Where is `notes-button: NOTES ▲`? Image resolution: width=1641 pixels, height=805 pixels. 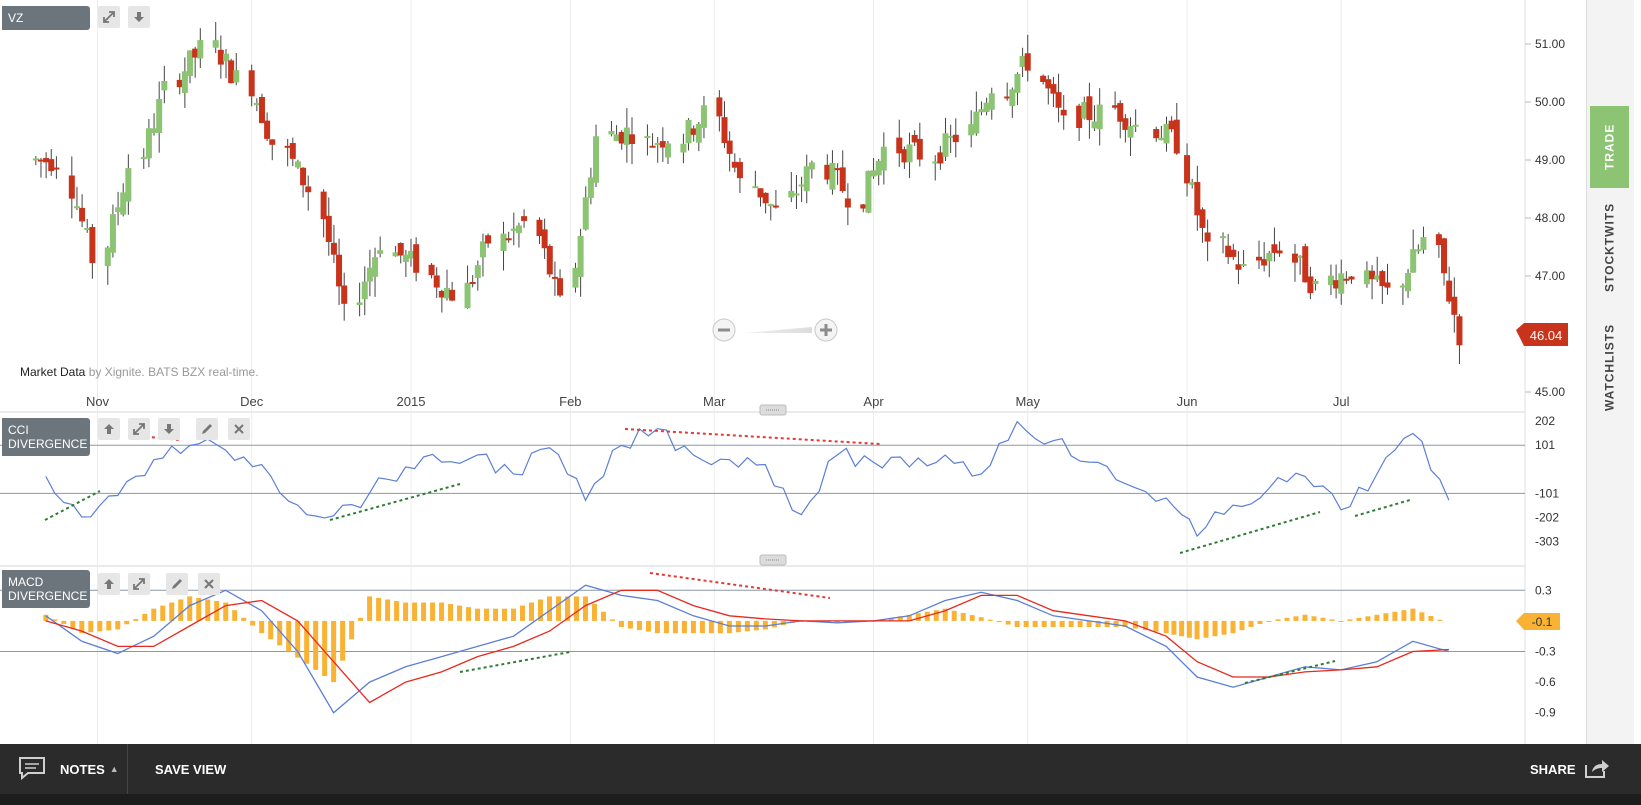
notes-button: NOTES ▲ is located at coordinates (68, 769).